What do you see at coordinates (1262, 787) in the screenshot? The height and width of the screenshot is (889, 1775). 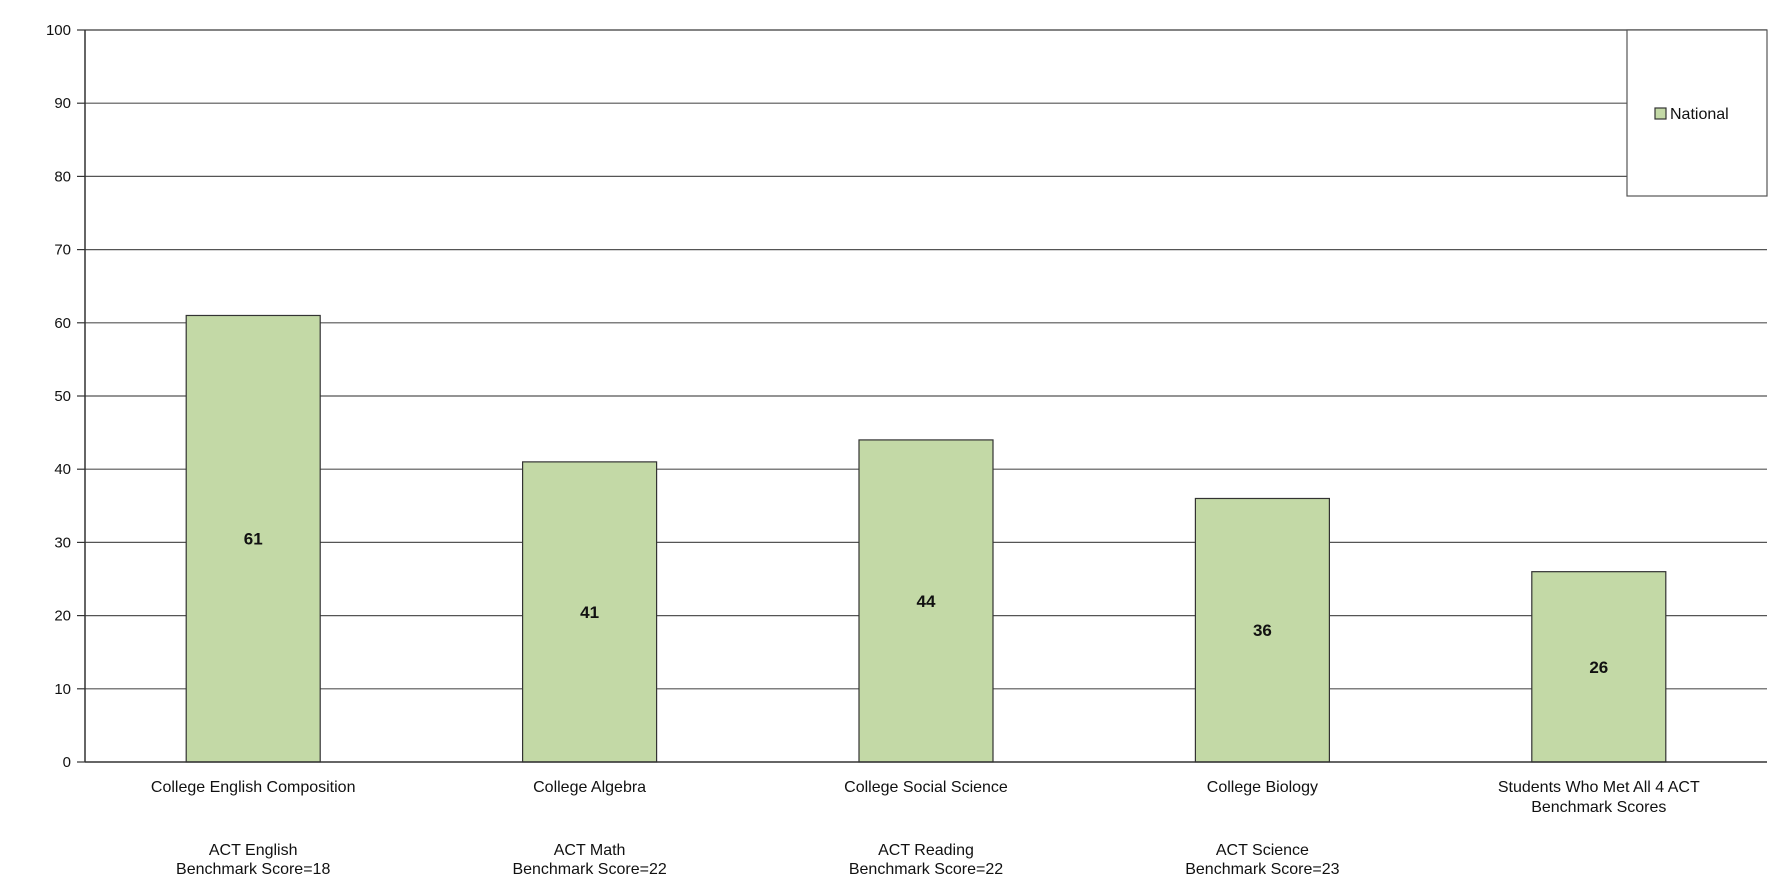 I see `x-category-label: College Biology` at bounding box center [1262, 787].